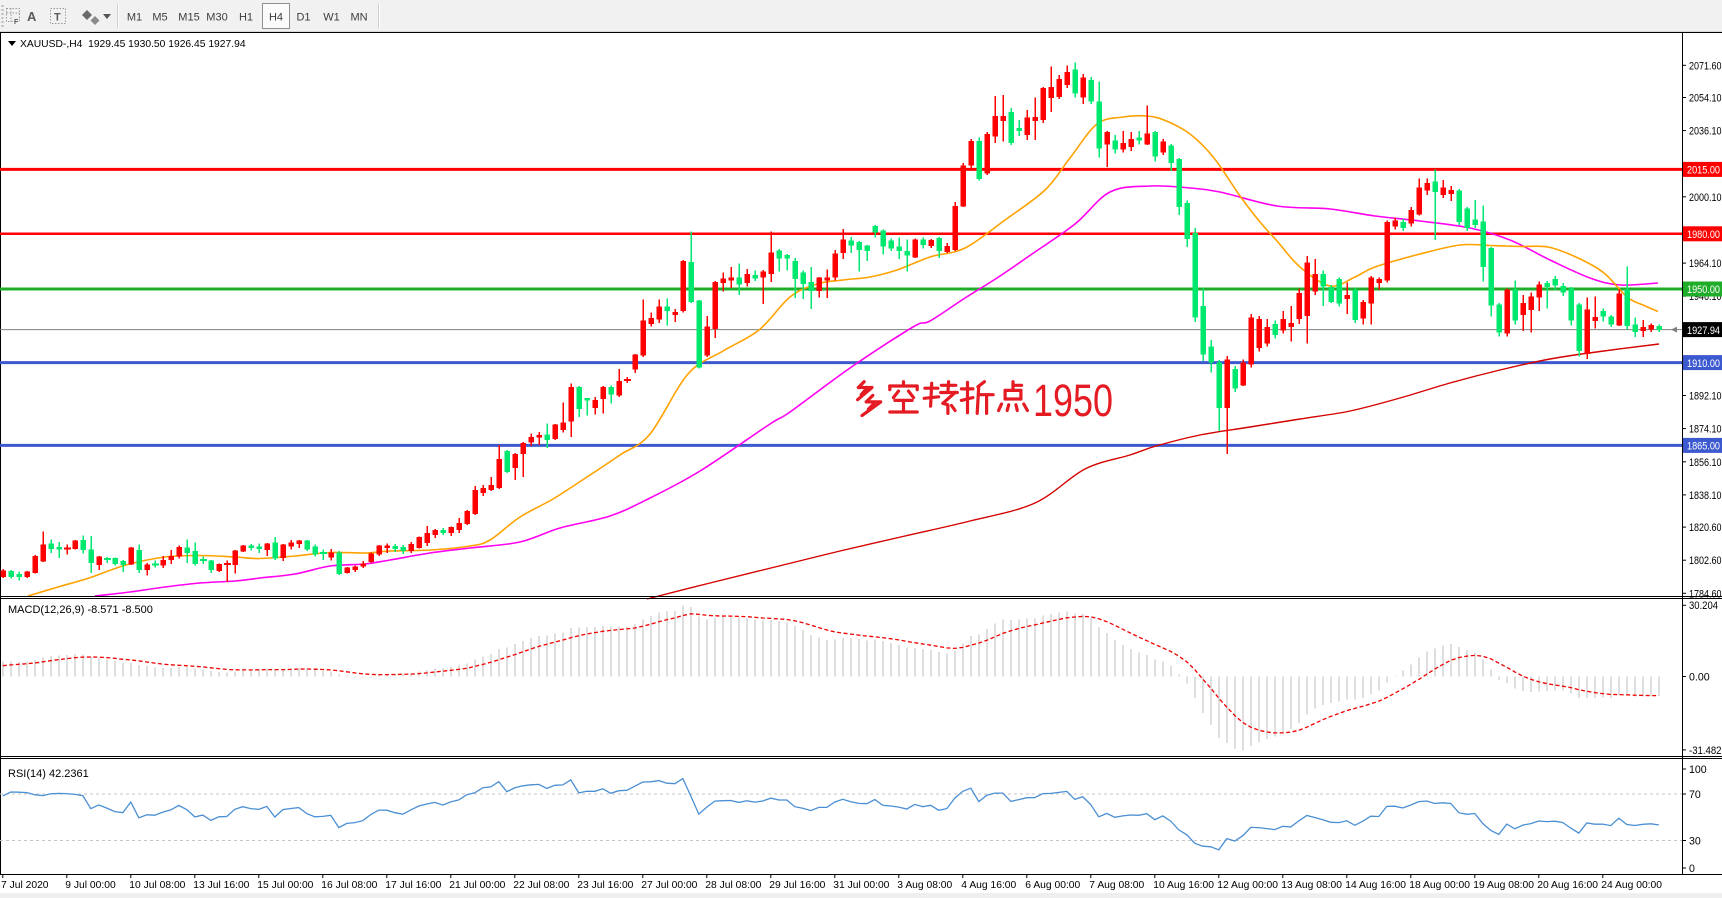 Image resolution: width=1722 pixels, height=898 pixels. I want to click on svg-text: 1964.10, so click(1705, 264).